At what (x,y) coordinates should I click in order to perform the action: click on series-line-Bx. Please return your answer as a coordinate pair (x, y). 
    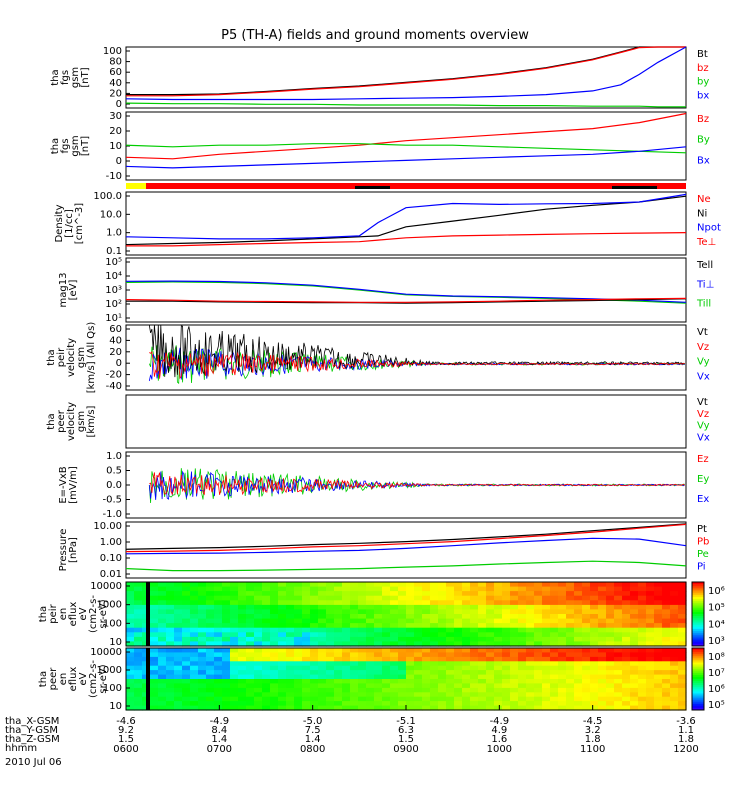
    Looking at the image, I should click on (406, 157).